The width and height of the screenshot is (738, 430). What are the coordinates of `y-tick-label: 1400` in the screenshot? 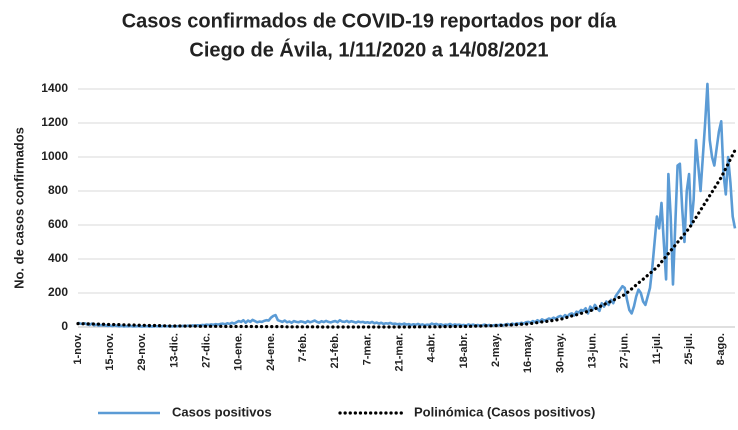 It's located at (54, 88).